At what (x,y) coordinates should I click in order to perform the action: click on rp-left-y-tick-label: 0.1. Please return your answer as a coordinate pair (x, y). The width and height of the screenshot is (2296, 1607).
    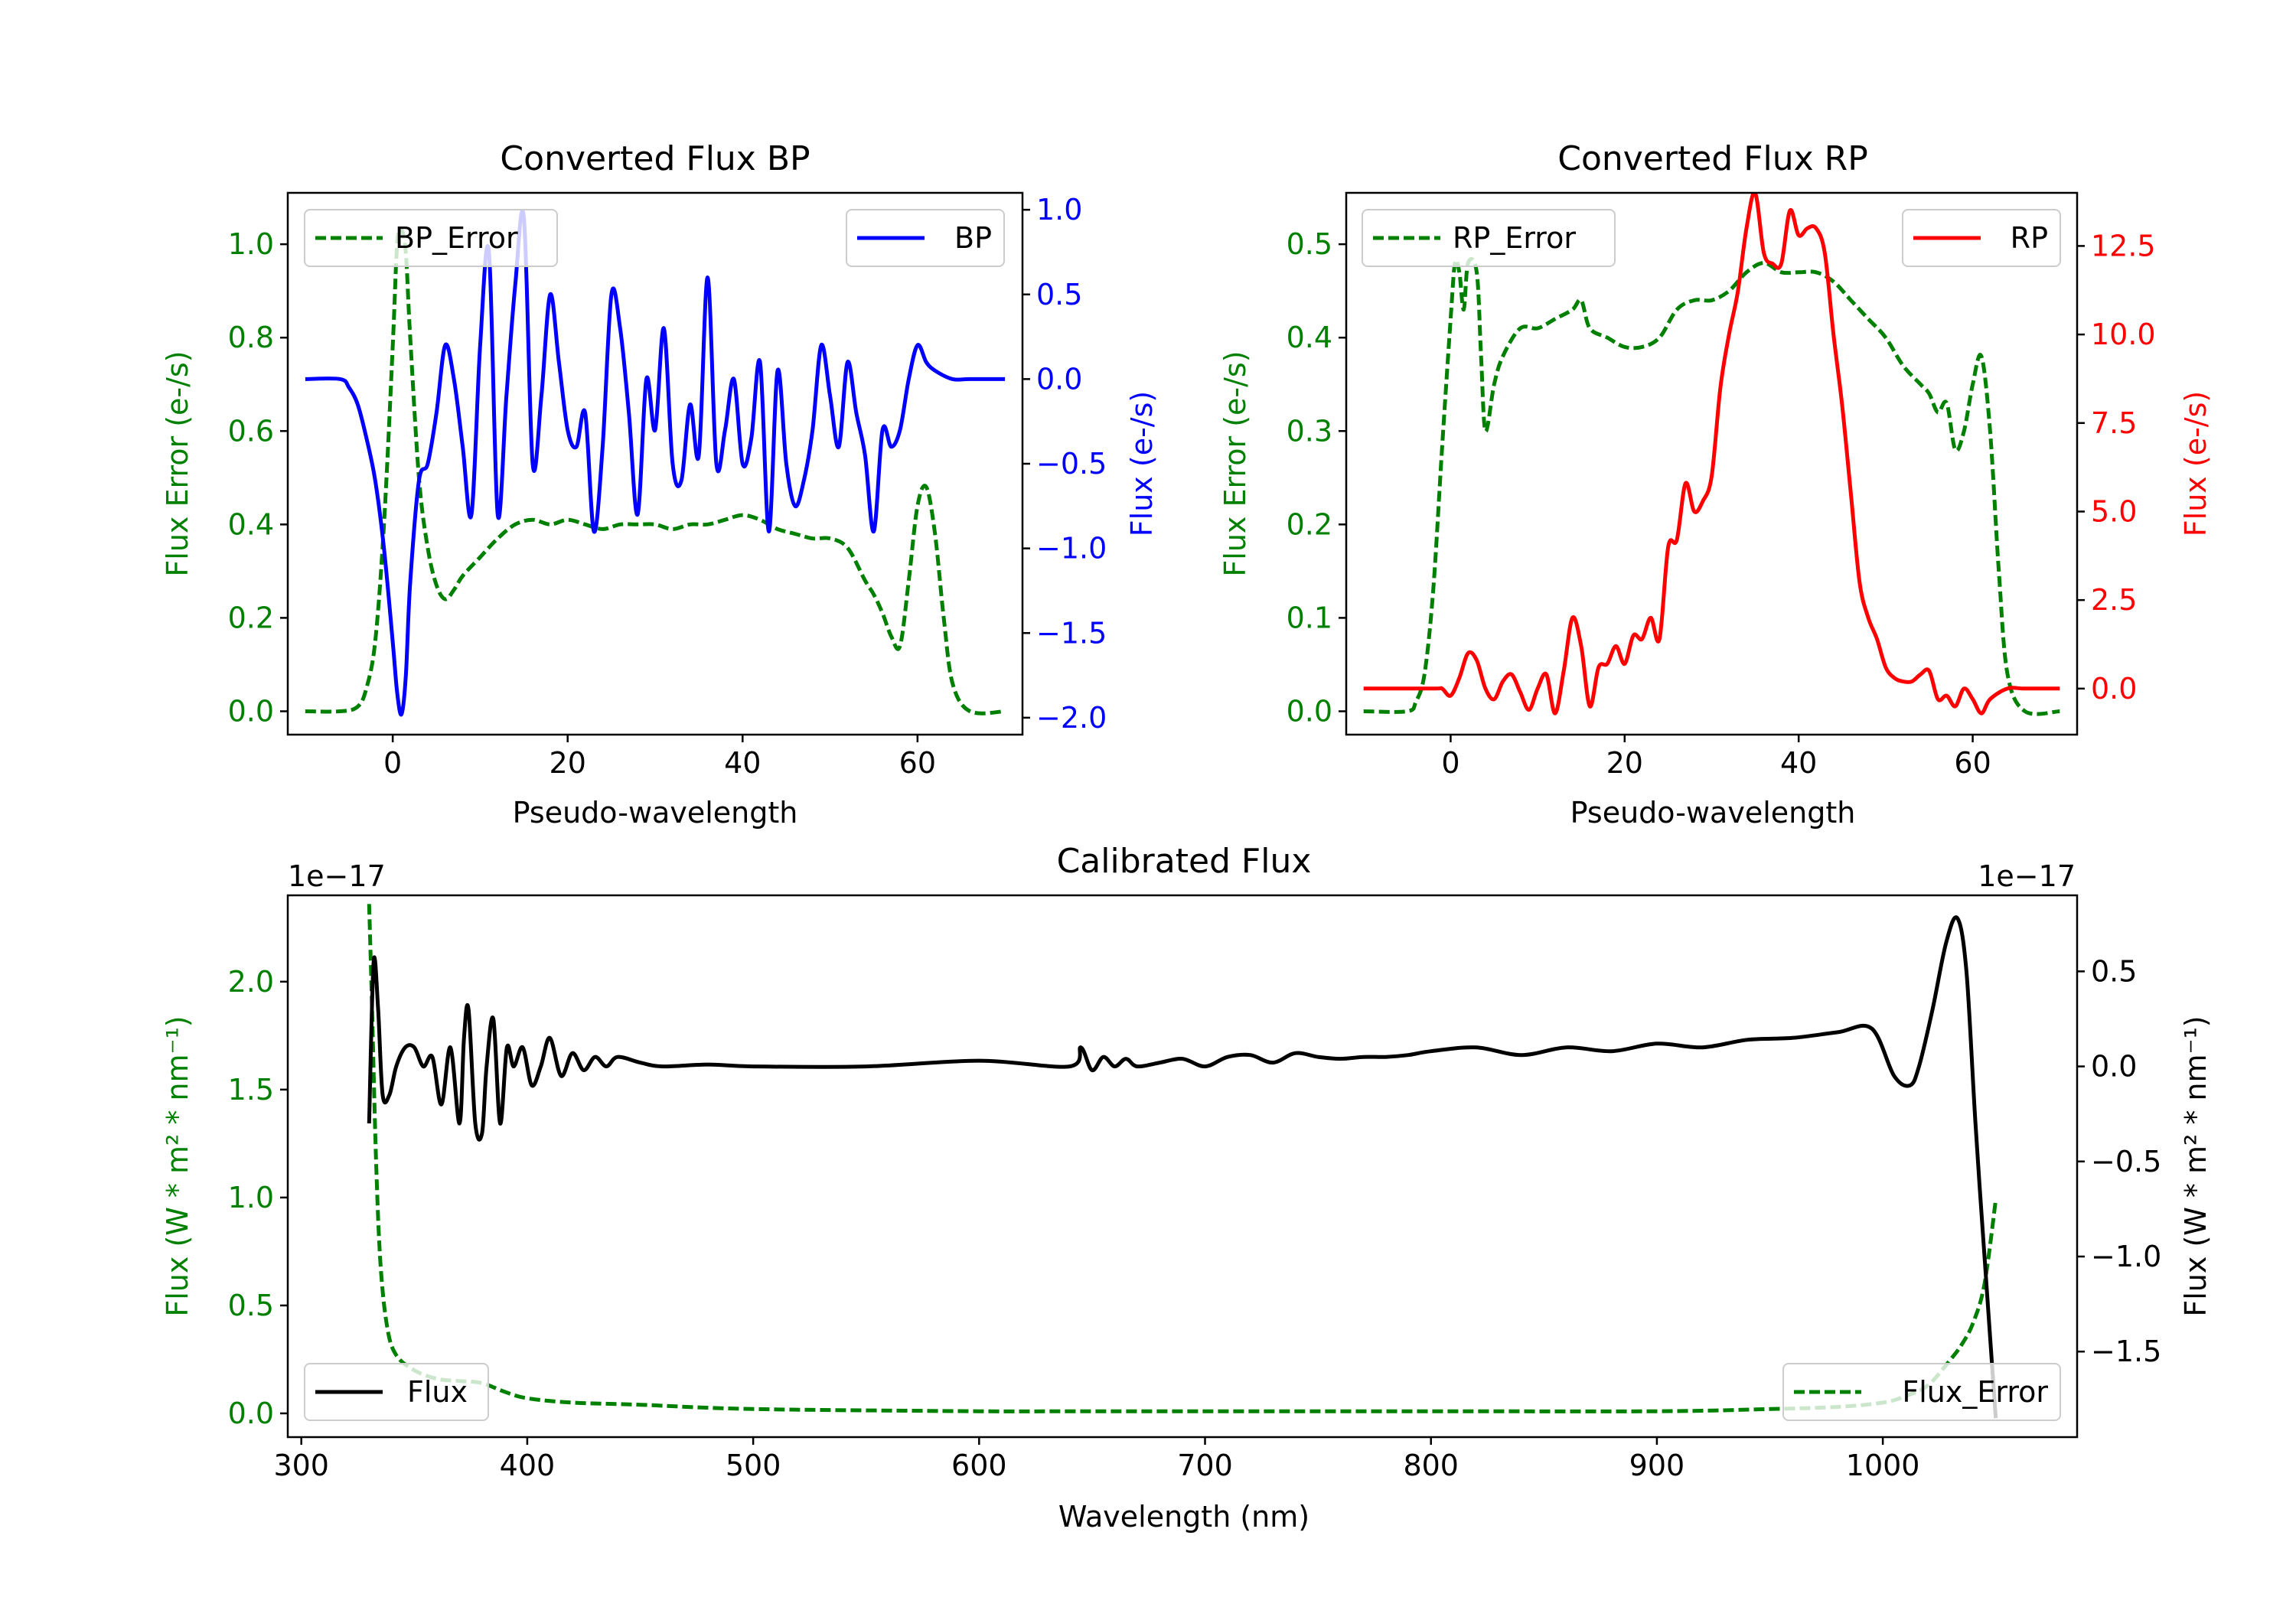
    Looking at the image, I should click on (1309, 617).